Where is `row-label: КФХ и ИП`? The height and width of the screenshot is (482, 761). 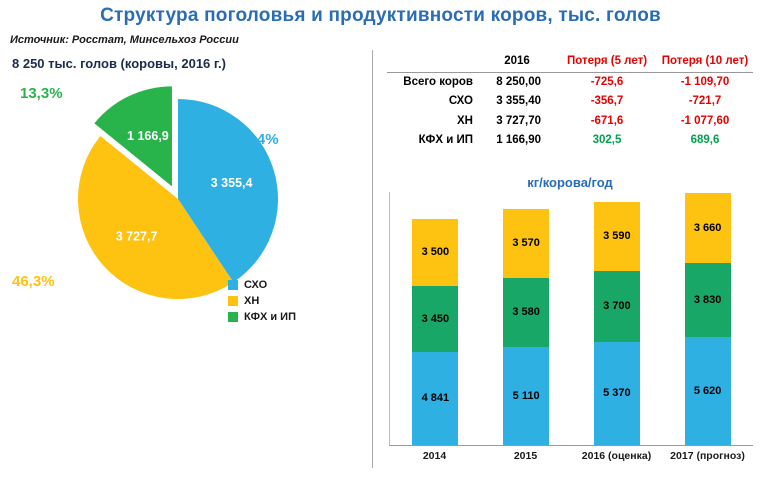
row-label: КФХ и ИП is located at coordinates (445, 140).